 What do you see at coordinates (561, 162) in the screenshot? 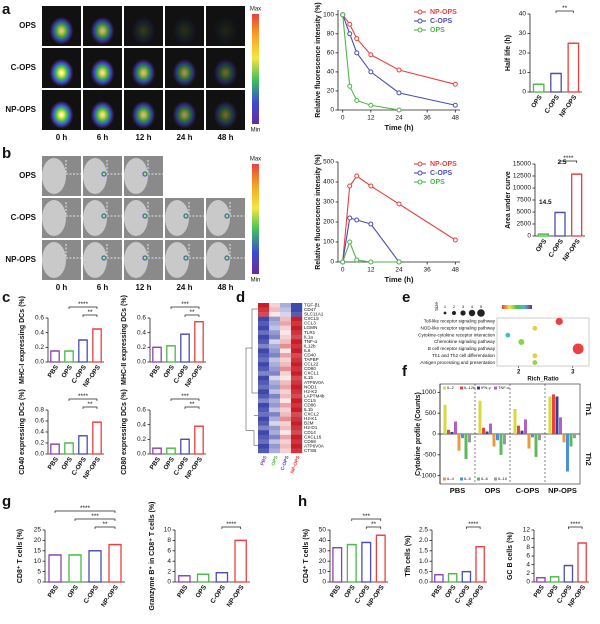
I see `fold-note: 2.5` at bounding box center [561, 162].